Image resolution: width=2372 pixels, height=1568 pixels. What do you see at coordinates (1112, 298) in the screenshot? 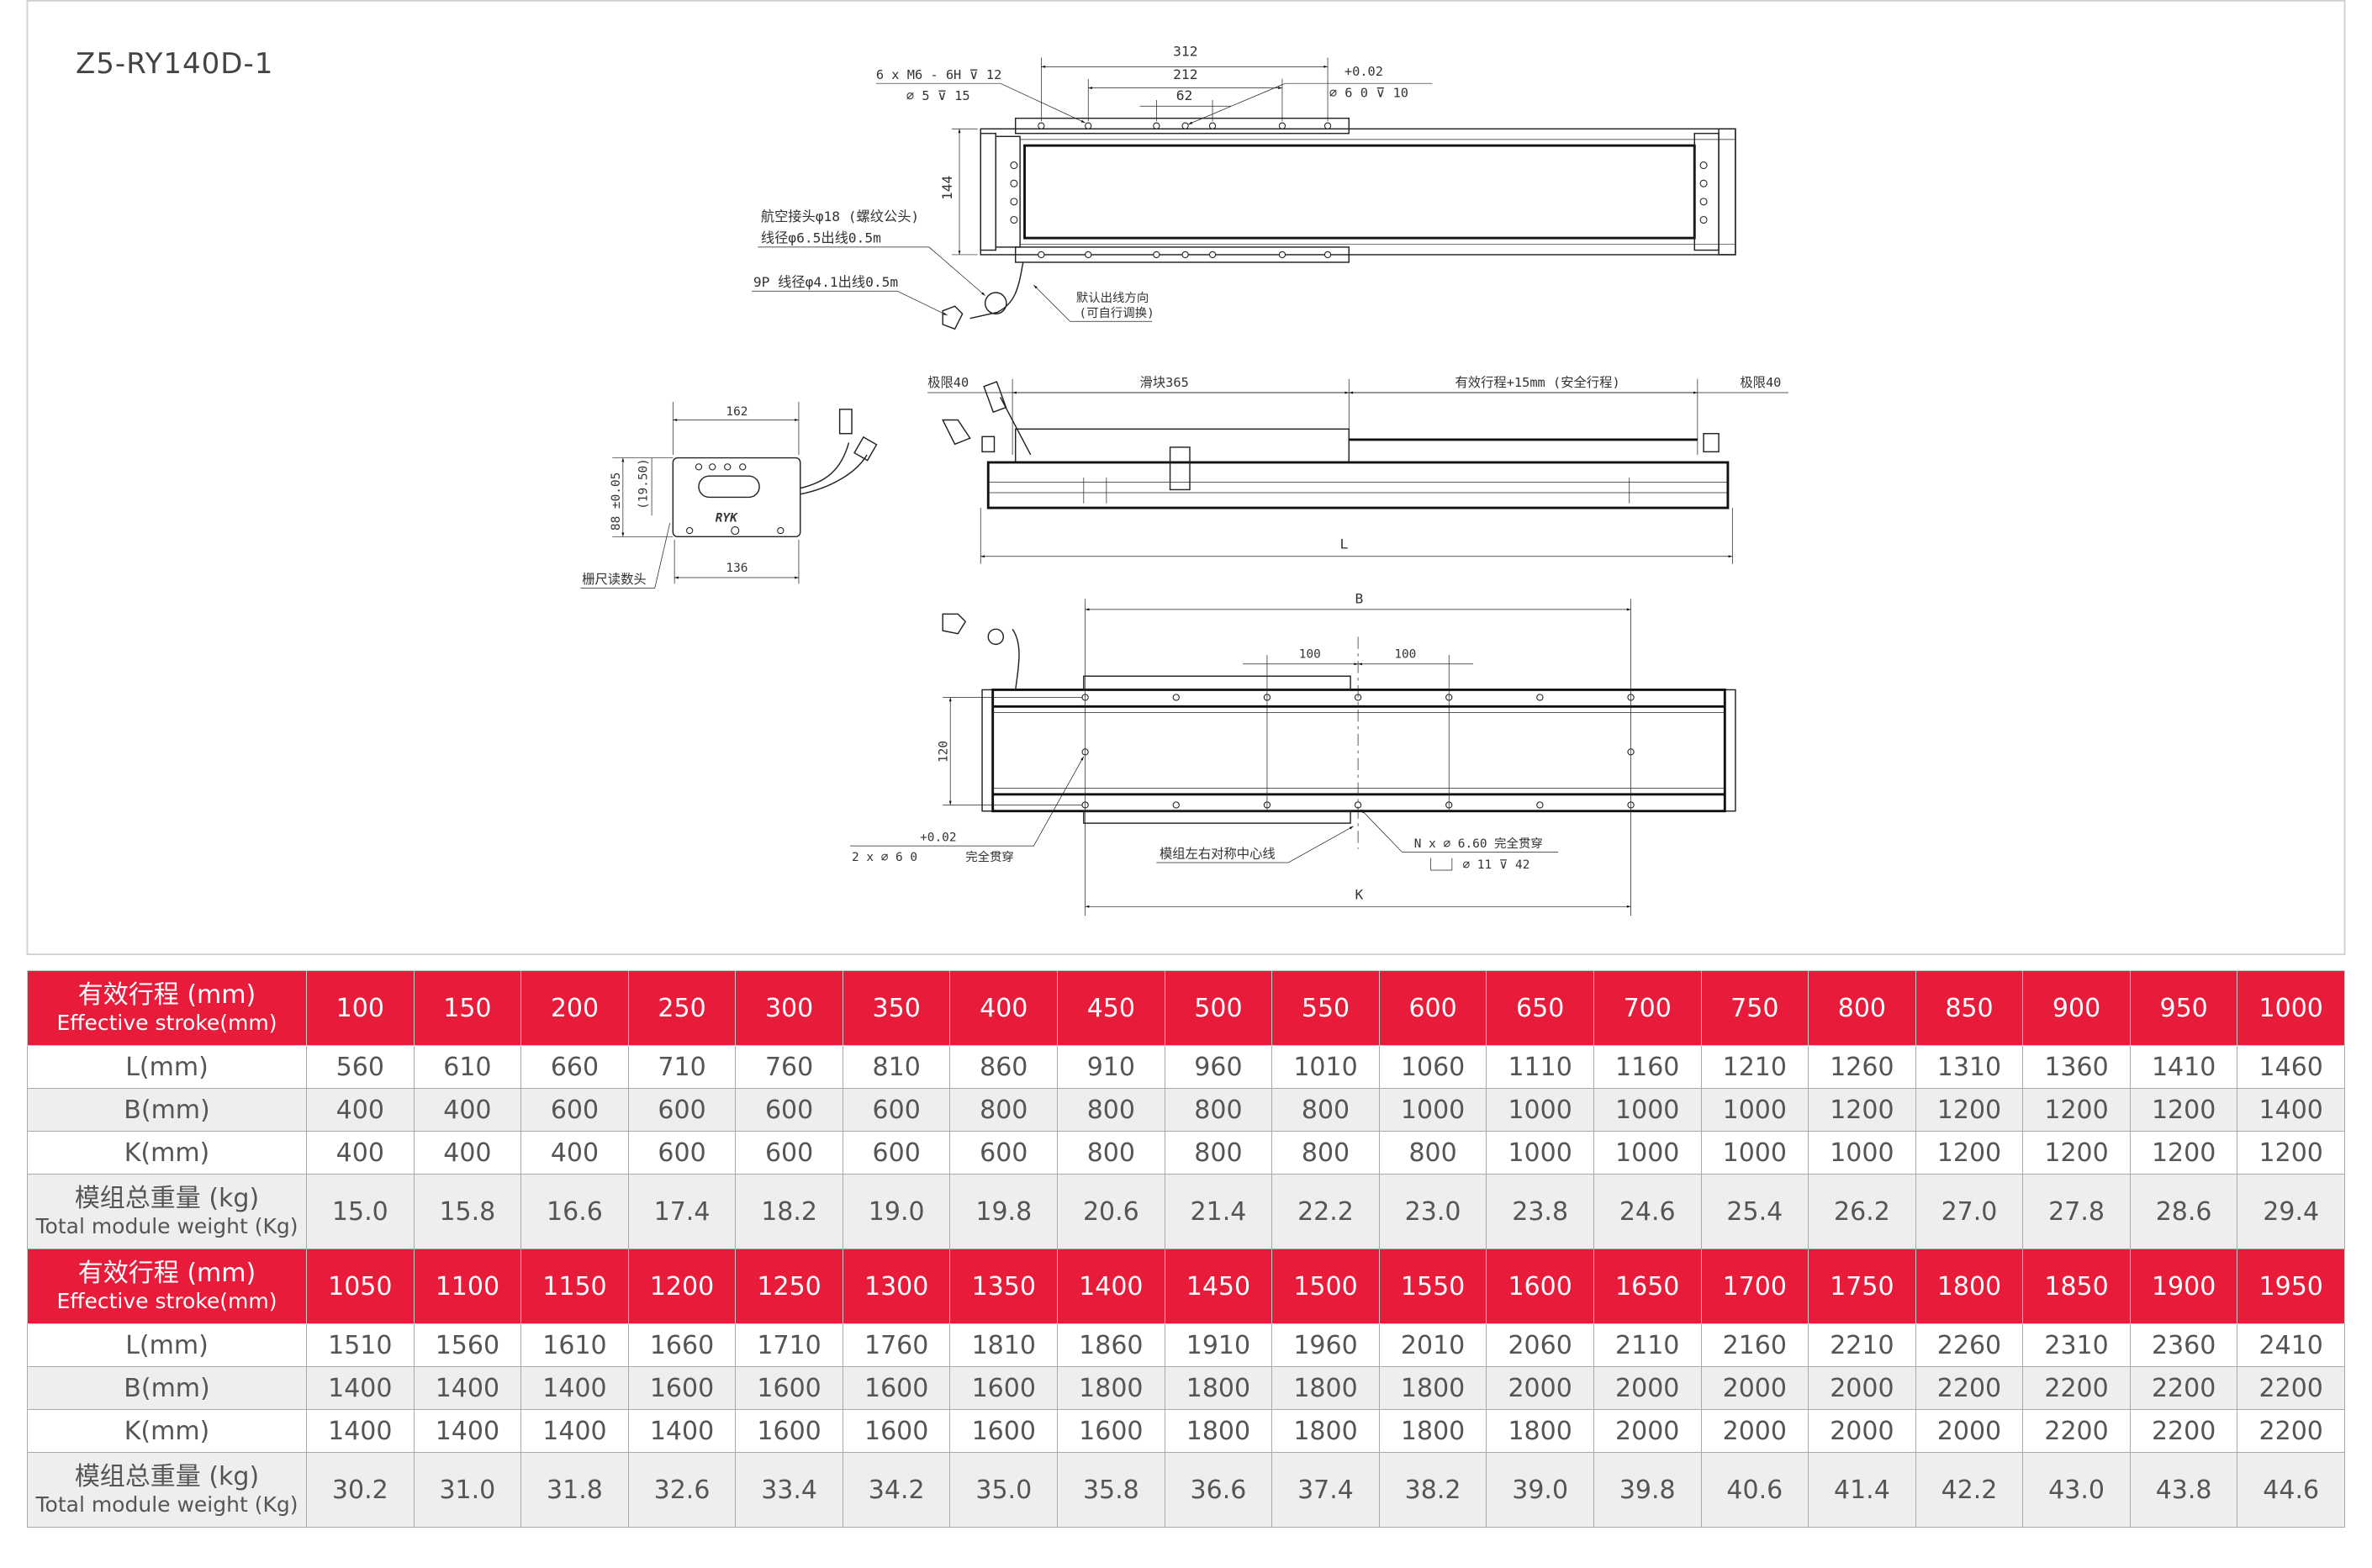
I see `direction-note: 默认出线方向` at bounding box center [1112, 298].